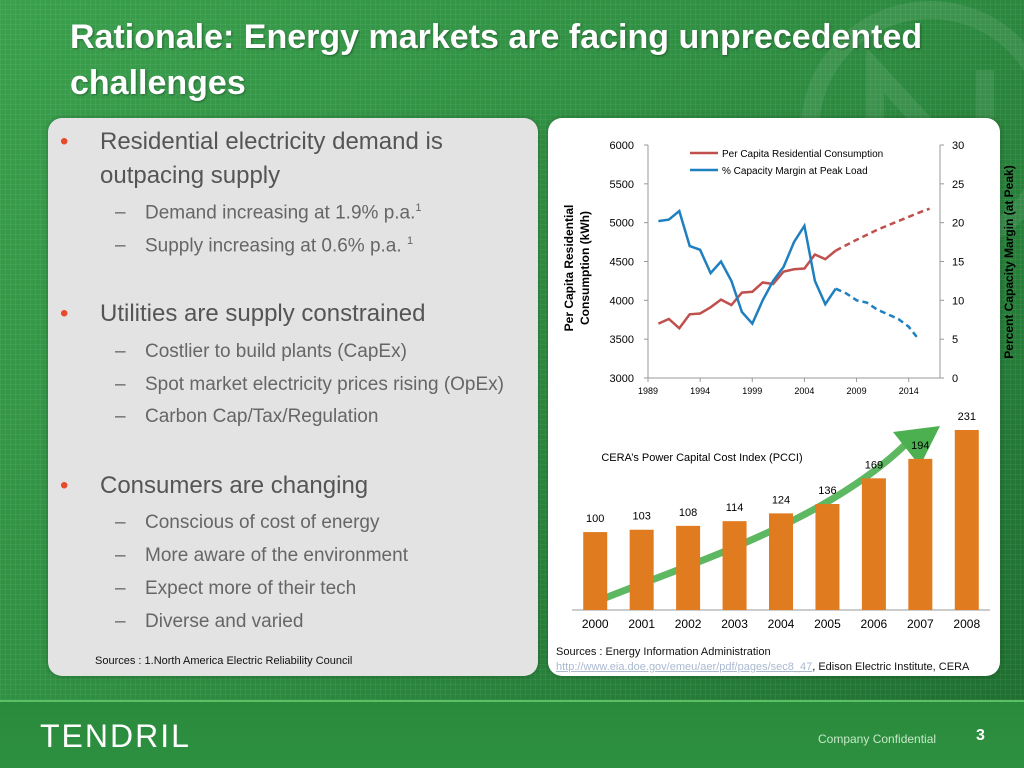  Describe the element at coordinates (804, 391) in the screenshot. I see `x-tick-label: 2004` at that location.